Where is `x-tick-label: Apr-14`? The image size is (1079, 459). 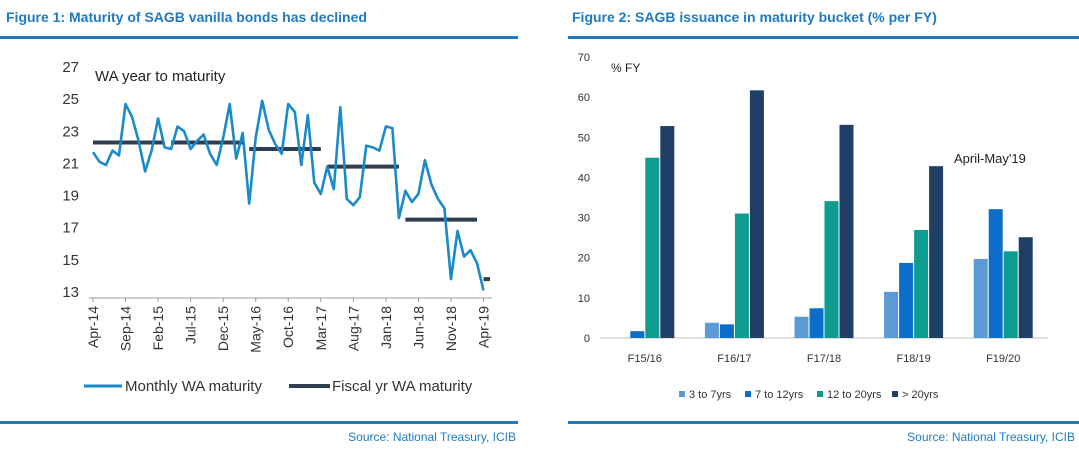 x-tick-label: Apr-14 is located at coordinates (93, 327).